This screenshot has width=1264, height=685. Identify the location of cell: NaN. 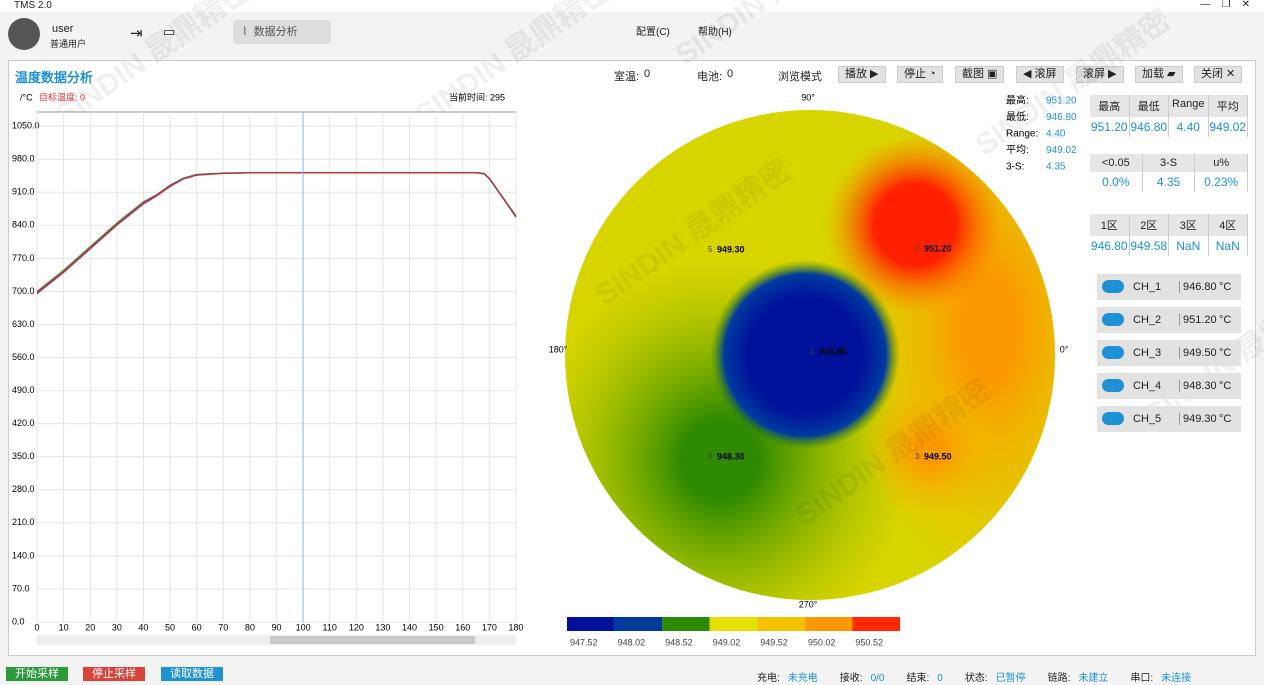
(1189, 246).